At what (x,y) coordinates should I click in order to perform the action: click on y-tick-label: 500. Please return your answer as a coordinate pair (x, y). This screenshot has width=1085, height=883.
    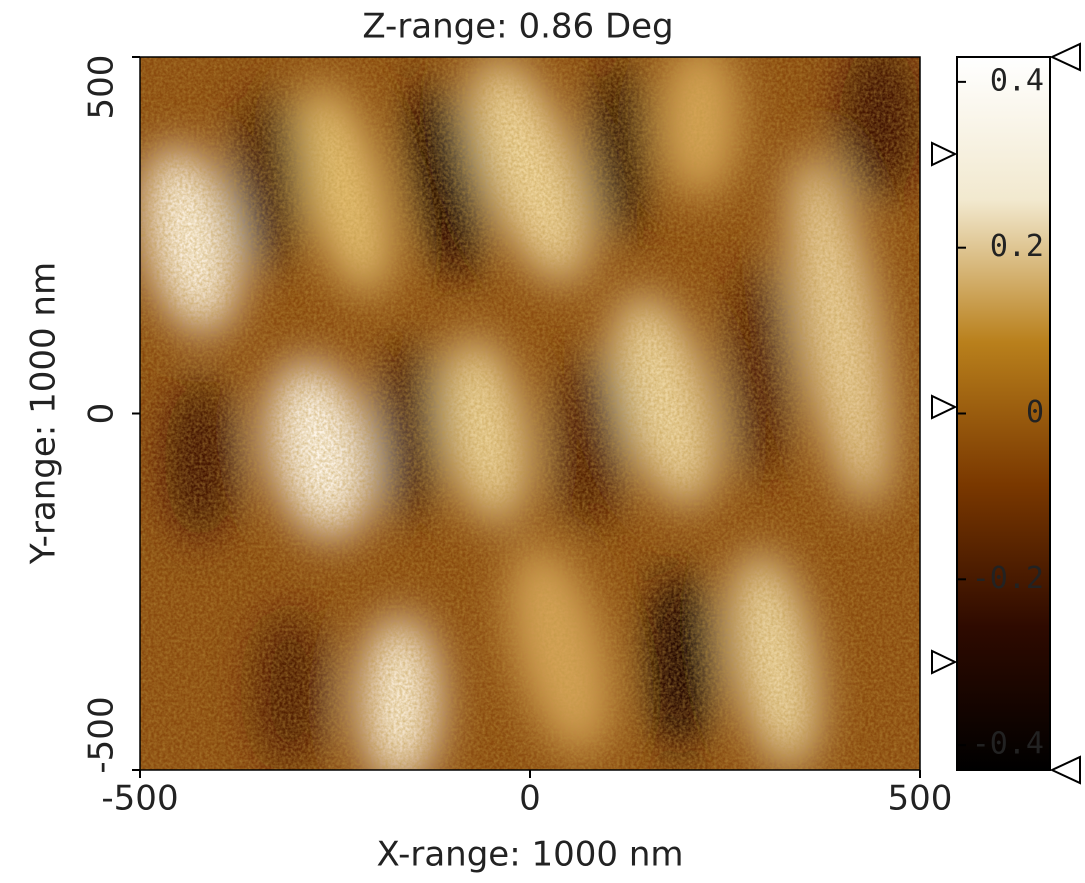
    Looking at the image, I should click on (102, 87).